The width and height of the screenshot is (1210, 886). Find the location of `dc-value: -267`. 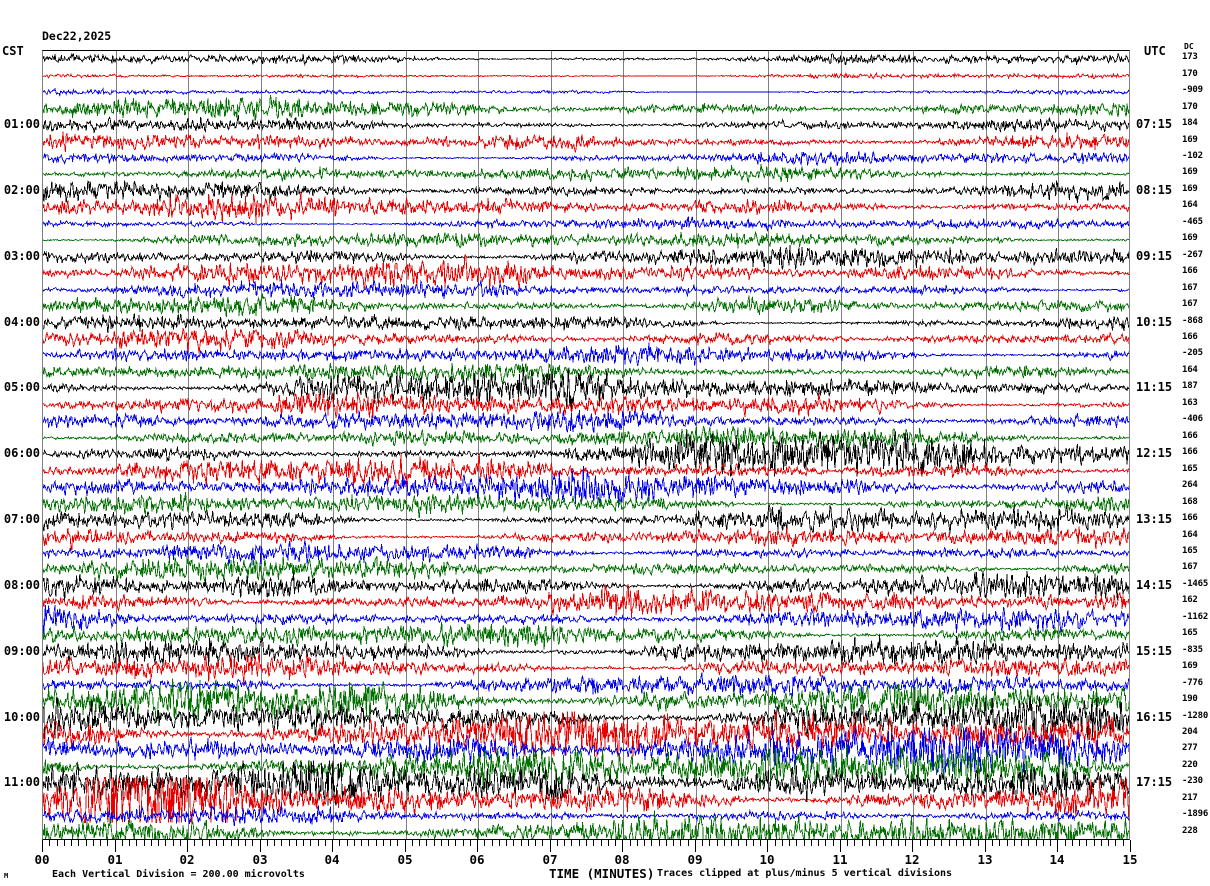

dc-value: -267 is located at coordinates (1192, 254).